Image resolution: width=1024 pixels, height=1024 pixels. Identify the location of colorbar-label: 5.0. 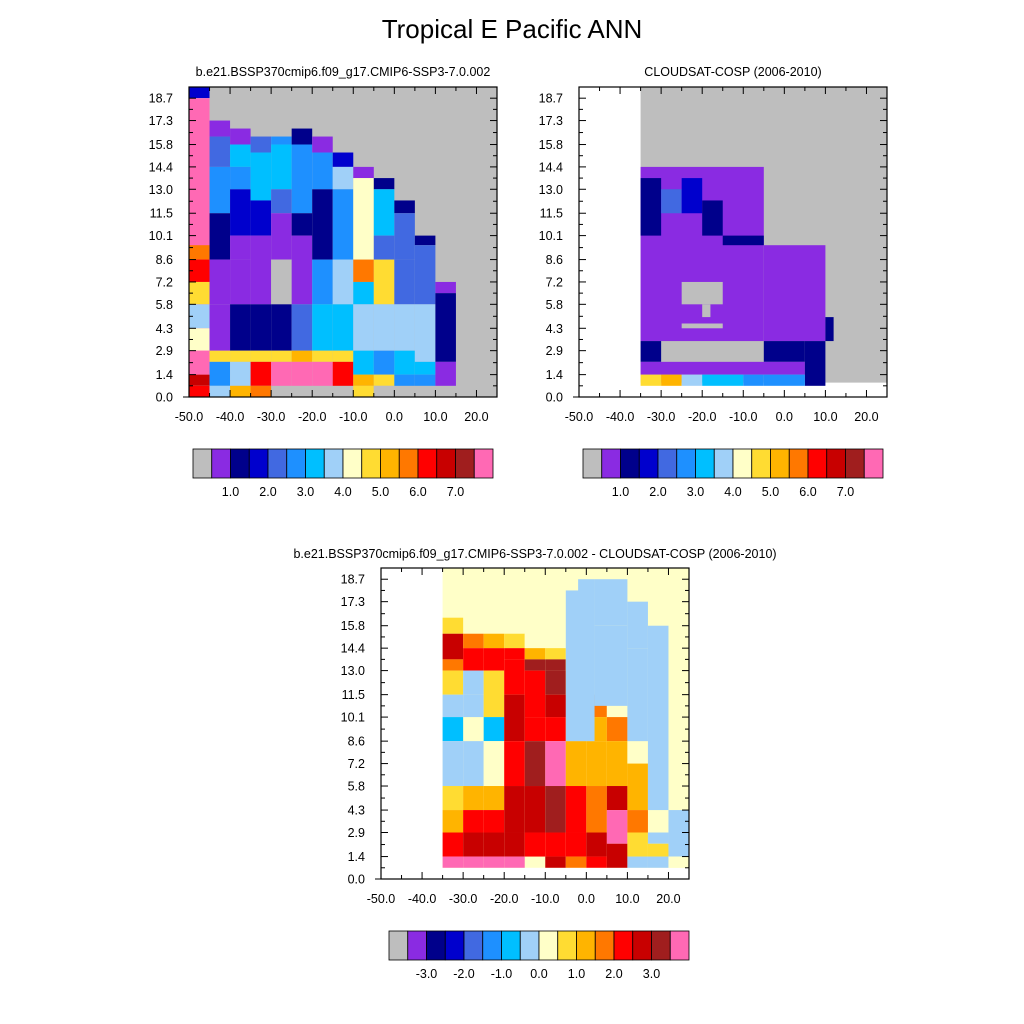
(380, 492).